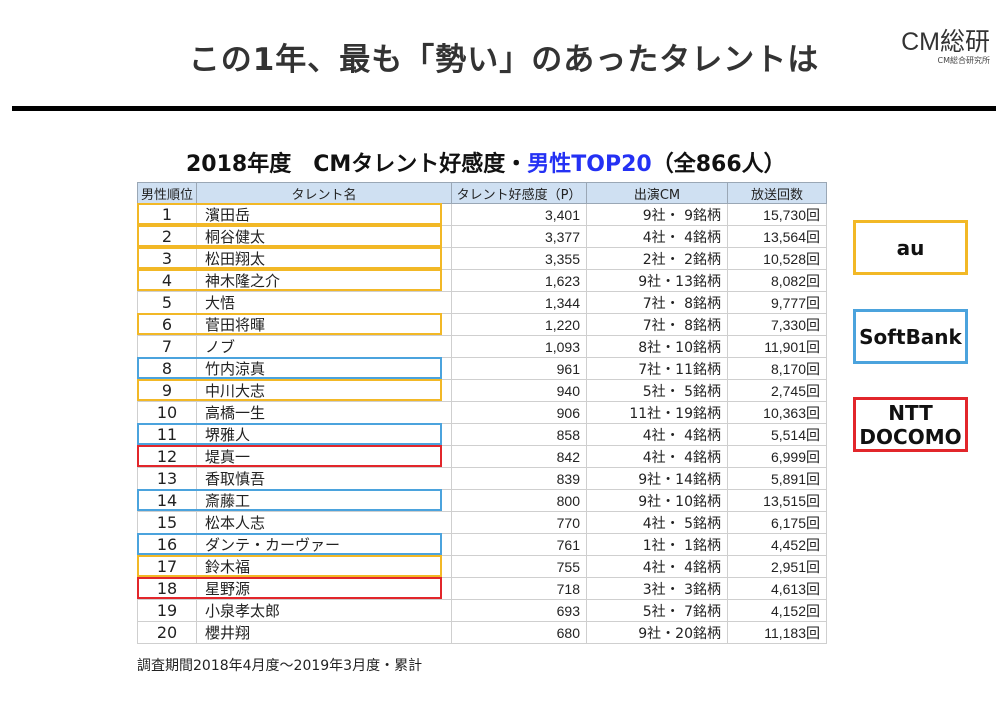  What do you see at coordinates (657, 544) in the screenshot?
I see `cell-cm: 1社・ 1銘柄` at bounding box center [657, 544].